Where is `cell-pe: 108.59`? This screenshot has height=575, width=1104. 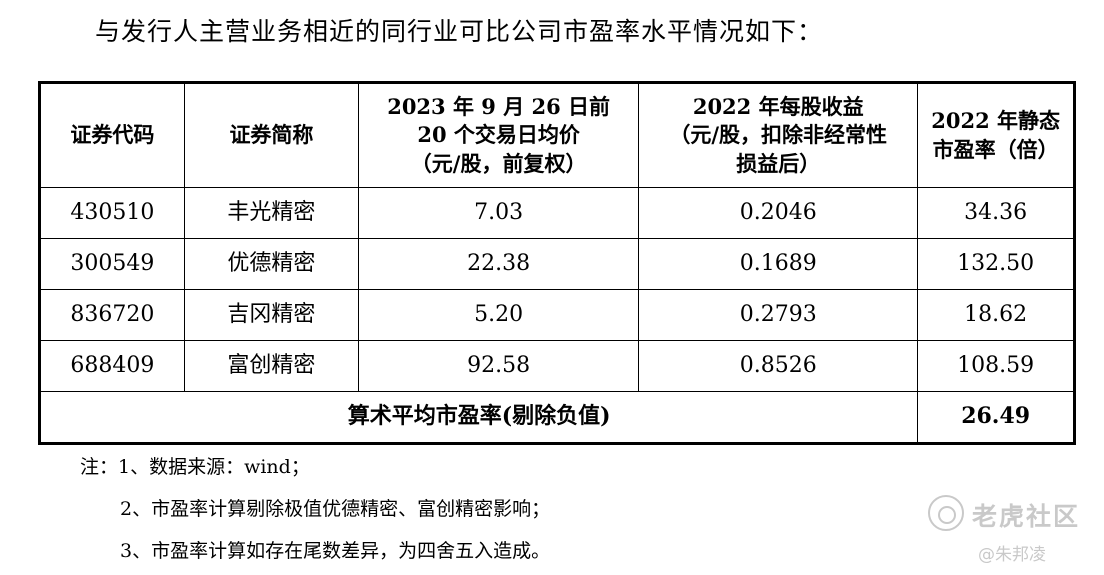
cell-pe: 108.59 is located at coordinates (996, 366).